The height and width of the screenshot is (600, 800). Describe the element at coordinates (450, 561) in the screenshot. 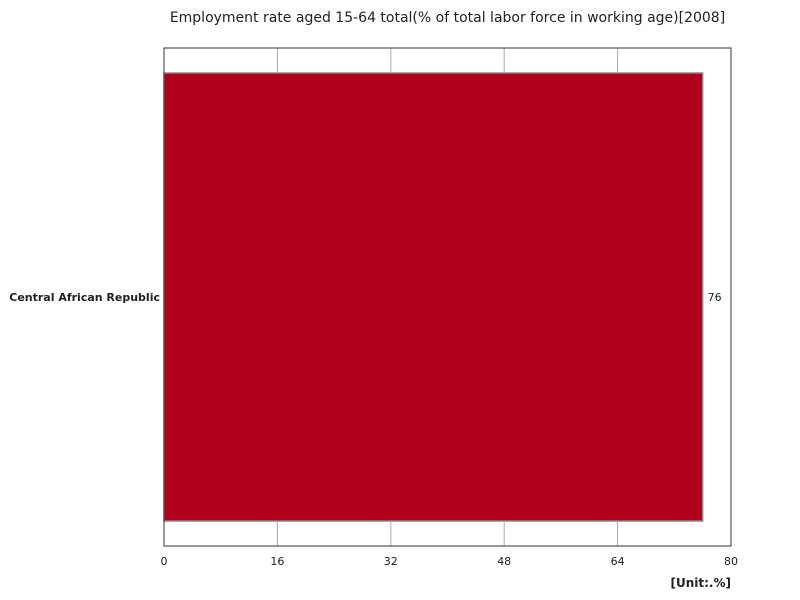

I see `x-tick-labels: 0 16 32 48 64 80` at that location.